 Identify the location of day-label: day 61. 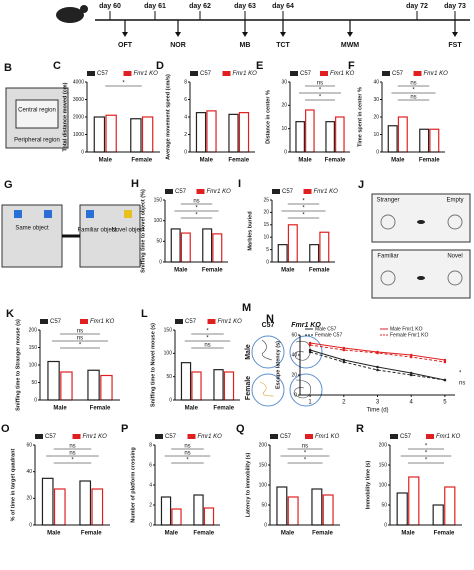
(155, 6).